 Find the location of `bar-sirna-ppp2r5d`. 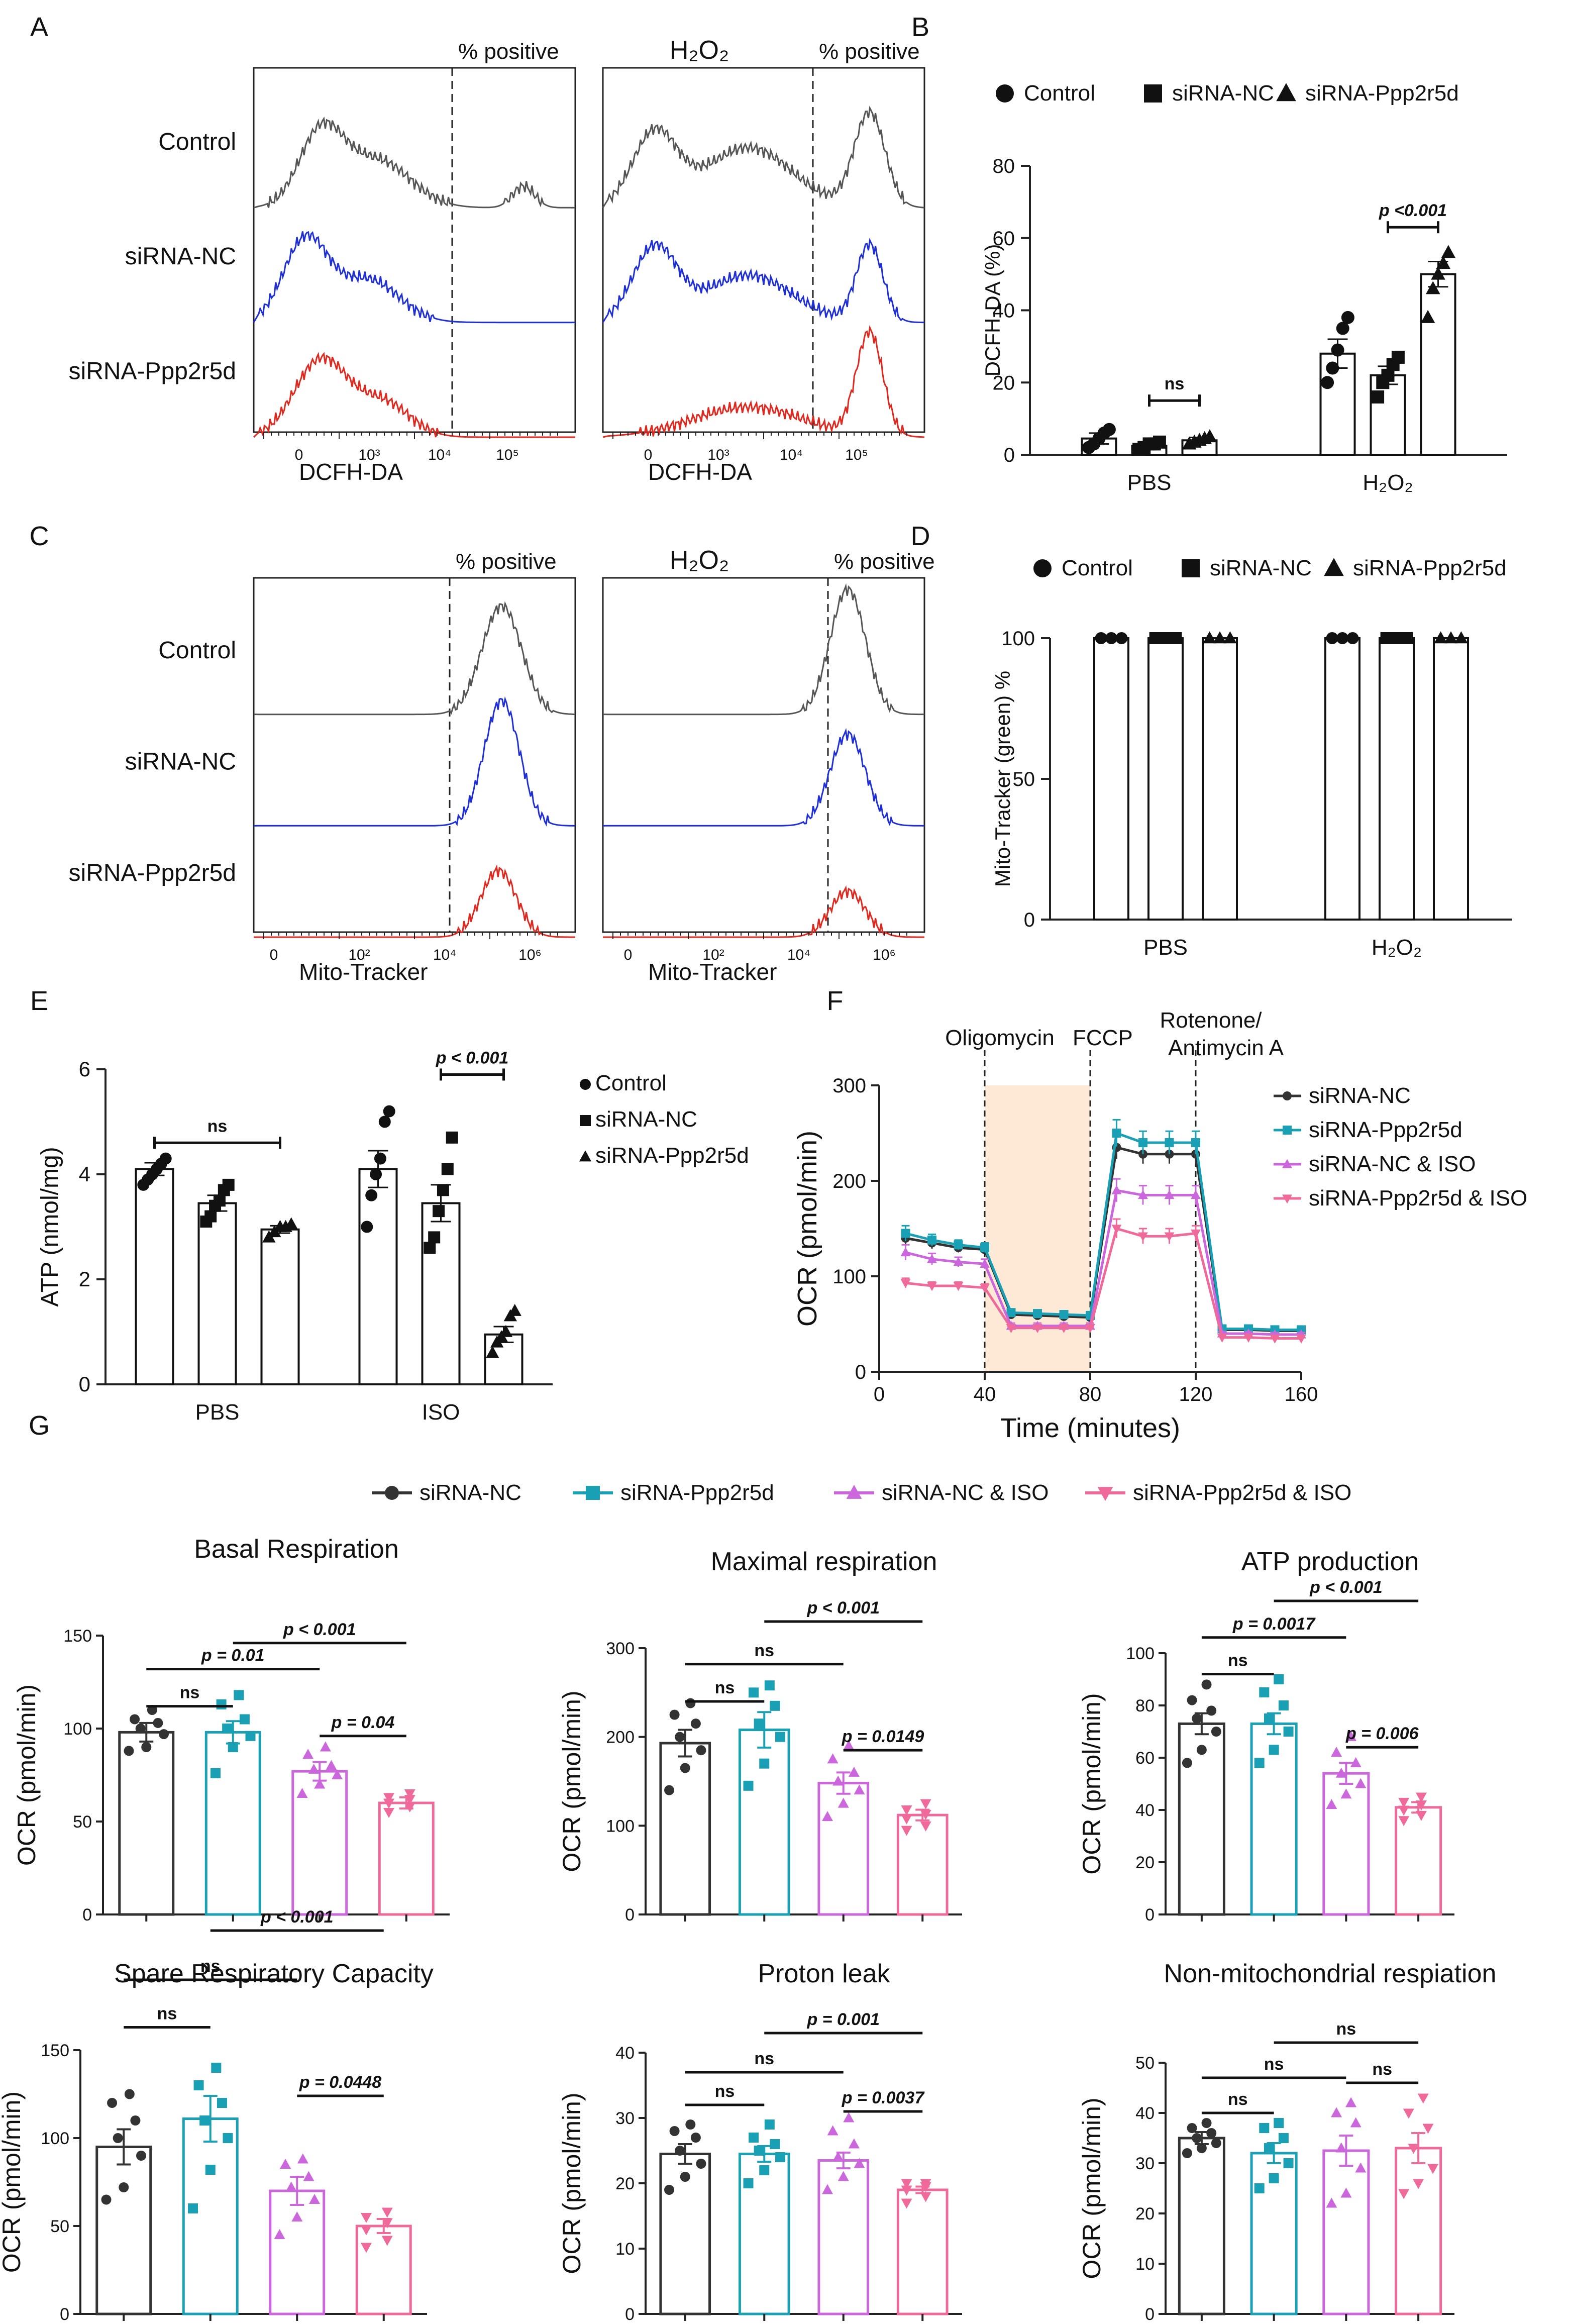

bar-sirna-ppp2r5d is located at coordinates (210, 2216).